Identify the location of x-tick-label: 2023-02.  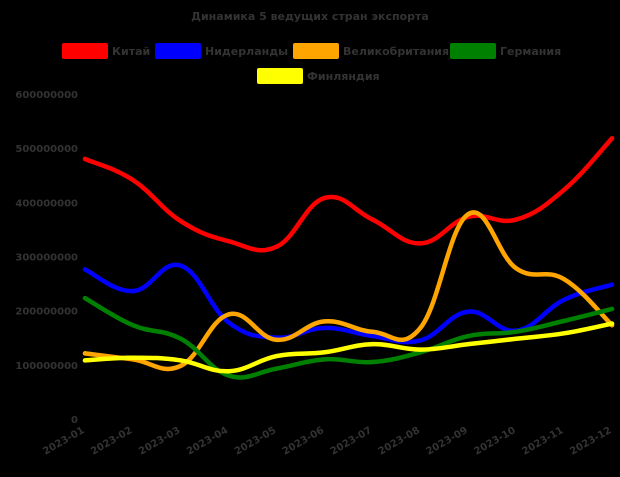
(111, 441).